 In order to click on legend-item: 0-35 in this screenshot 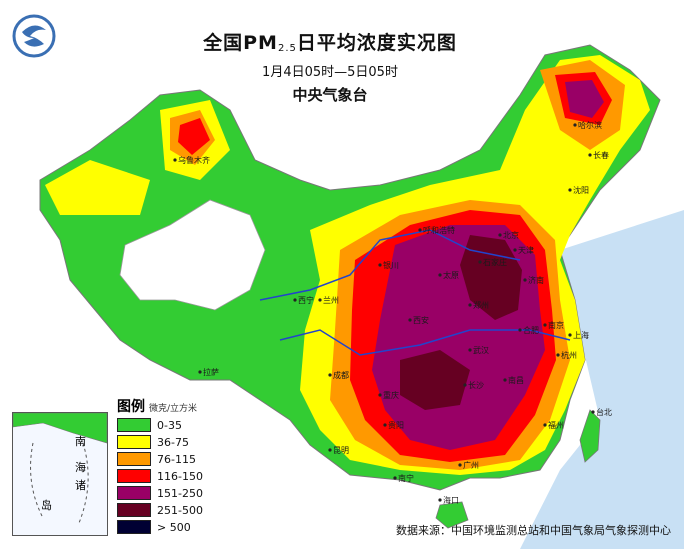, I will do `click(160, 425)`.